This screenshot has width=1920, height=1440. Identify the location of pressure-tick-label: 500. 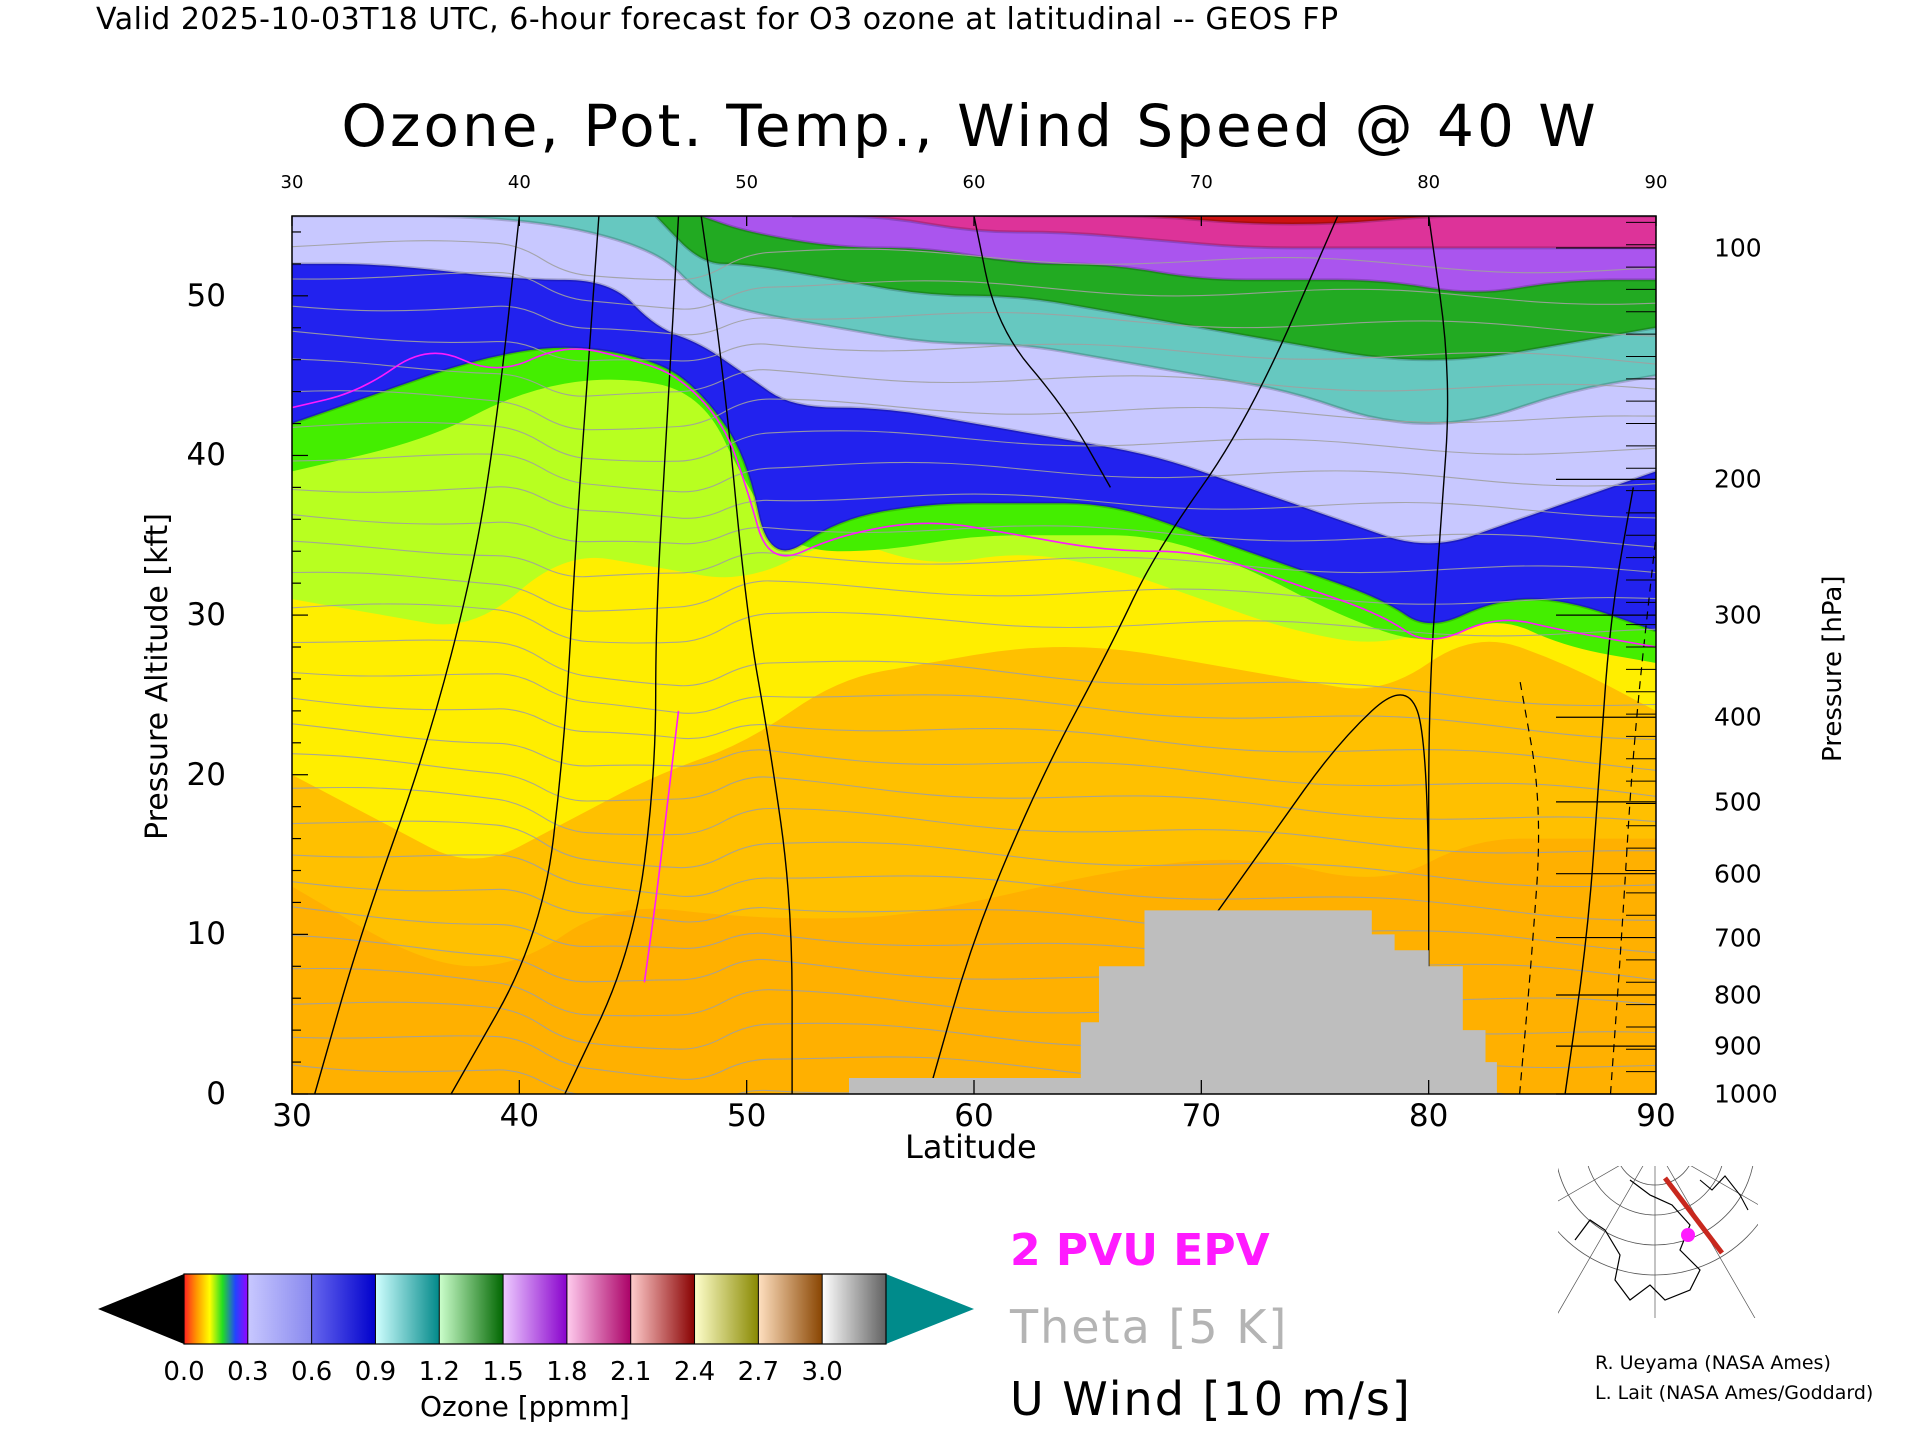
(1738, 802).